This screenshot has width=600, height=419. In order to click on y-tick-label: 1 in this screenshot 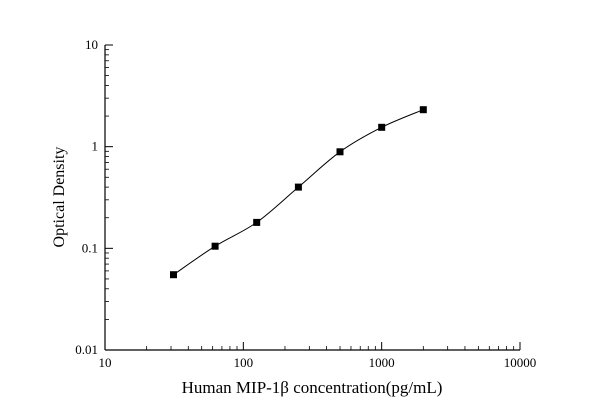, I will do `click(95, 146)`.